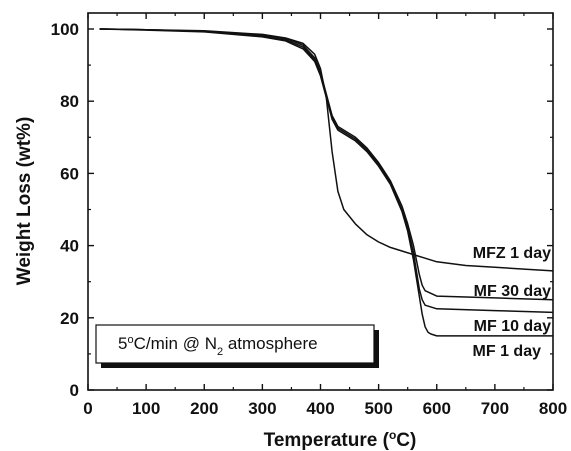  I want to click on annotation-text: 5oC/min @ N2 atmosphere, so click(218, 346).